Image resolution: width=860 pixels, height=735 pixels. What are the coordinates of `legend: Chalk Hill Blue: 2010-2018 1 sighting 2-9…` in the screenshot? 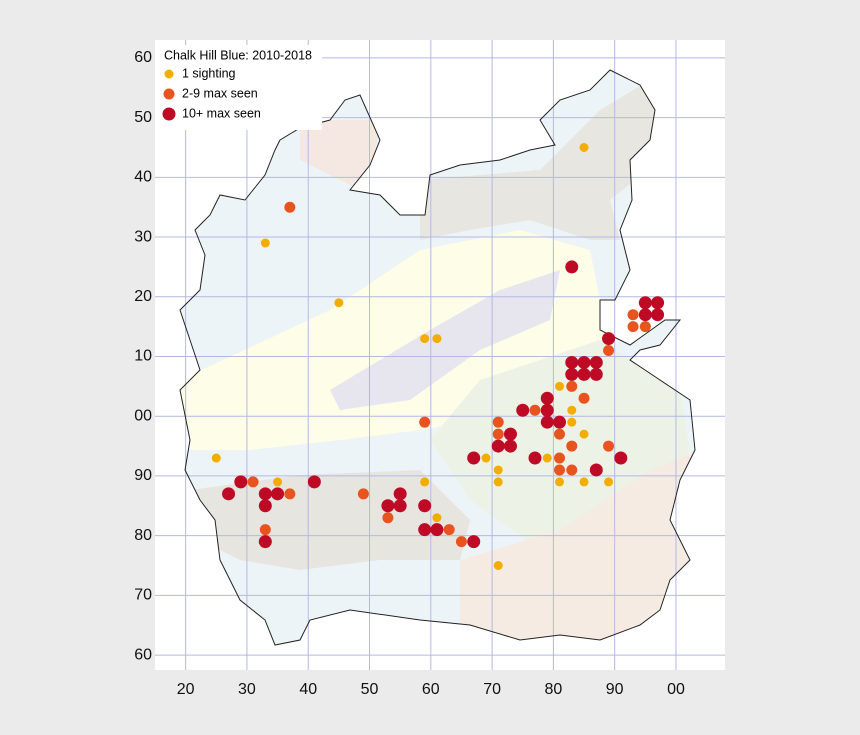 It's located at (238, 87).